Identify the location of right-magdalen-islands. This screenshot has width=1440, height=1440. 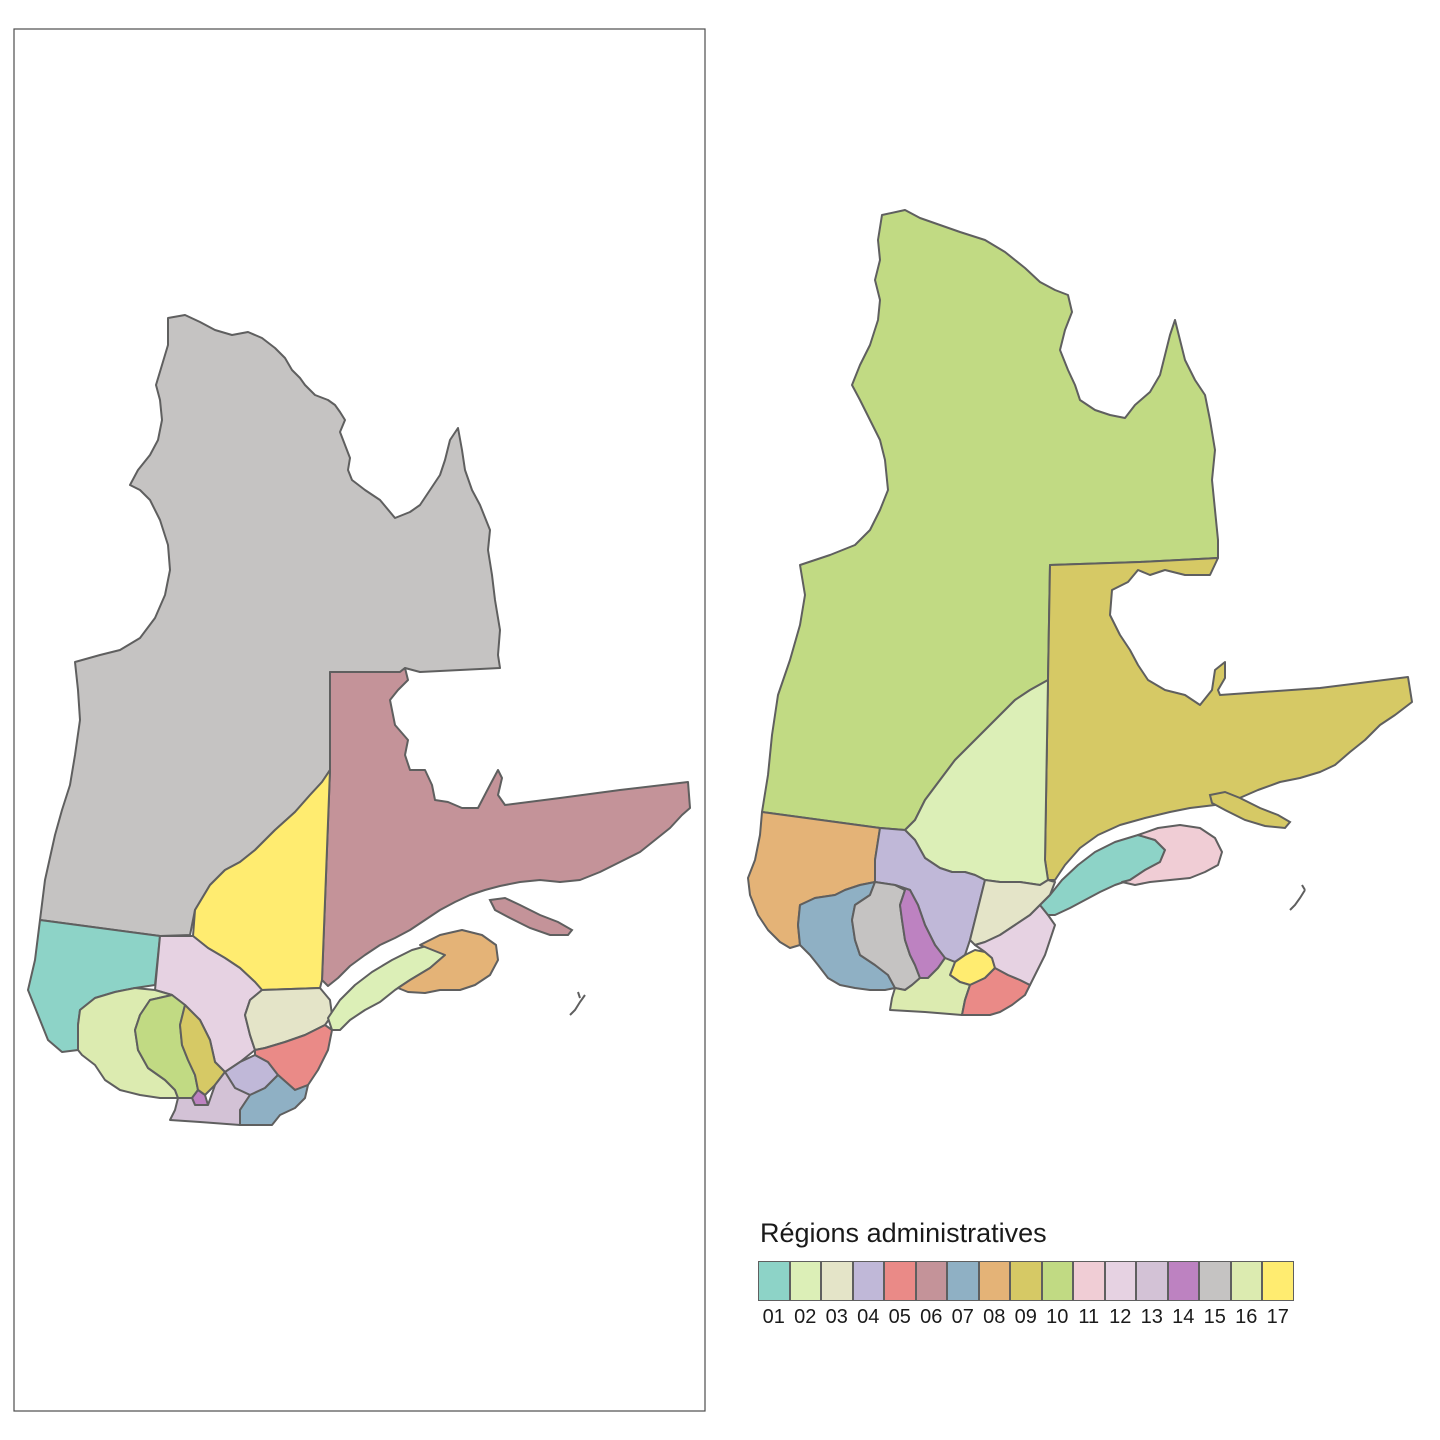
(1297, 897).